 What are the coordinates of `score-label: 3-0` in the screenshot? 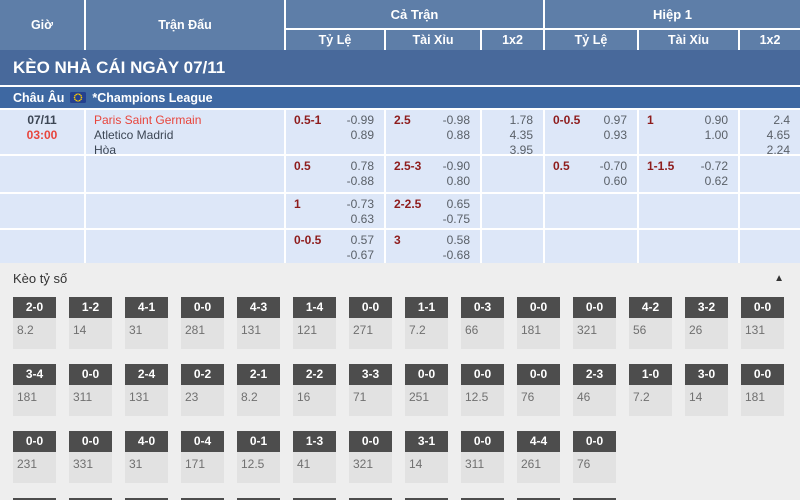 It's located at (706, 374).